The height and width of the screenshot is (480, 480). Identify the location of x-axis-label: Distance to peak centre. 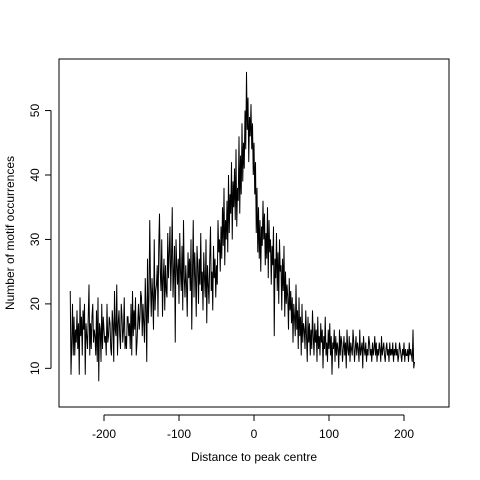
(254, 457).